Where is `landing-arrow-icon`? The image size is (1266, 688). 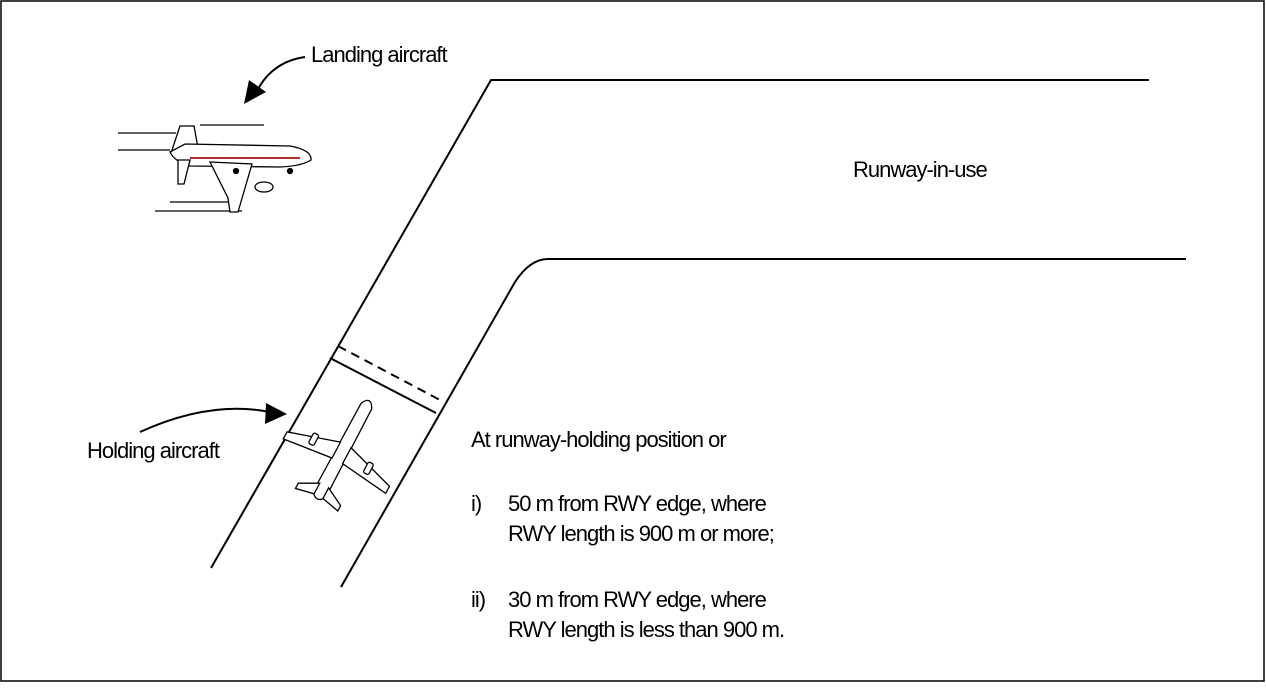 landing-arrow-icon is located at coordinates (280, 76).